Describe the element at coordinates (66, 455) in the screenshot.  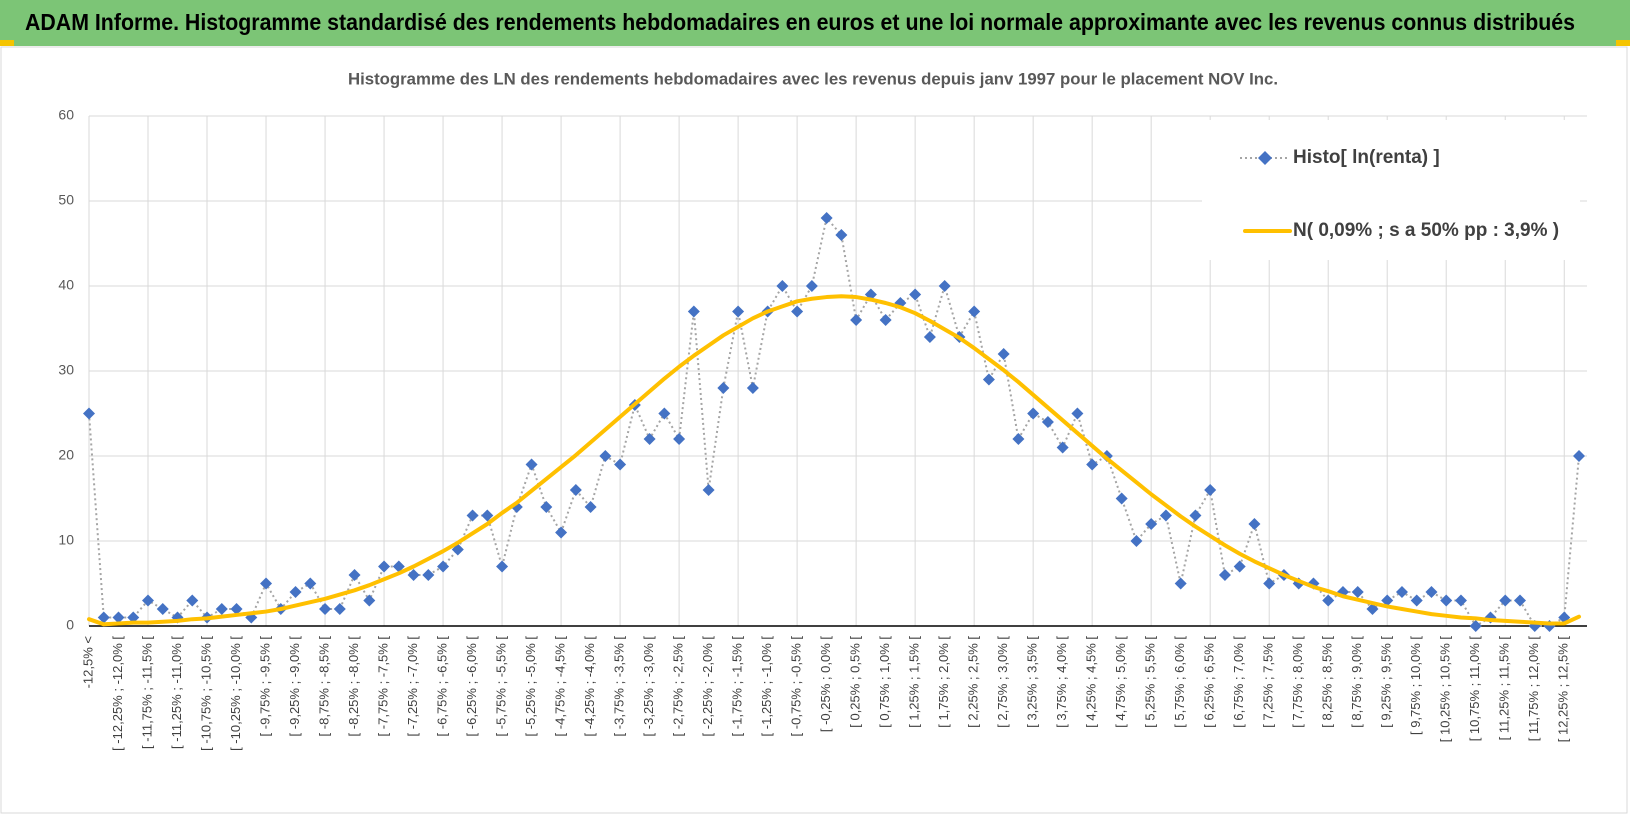
I see `y-tick-label: 20` at that location.